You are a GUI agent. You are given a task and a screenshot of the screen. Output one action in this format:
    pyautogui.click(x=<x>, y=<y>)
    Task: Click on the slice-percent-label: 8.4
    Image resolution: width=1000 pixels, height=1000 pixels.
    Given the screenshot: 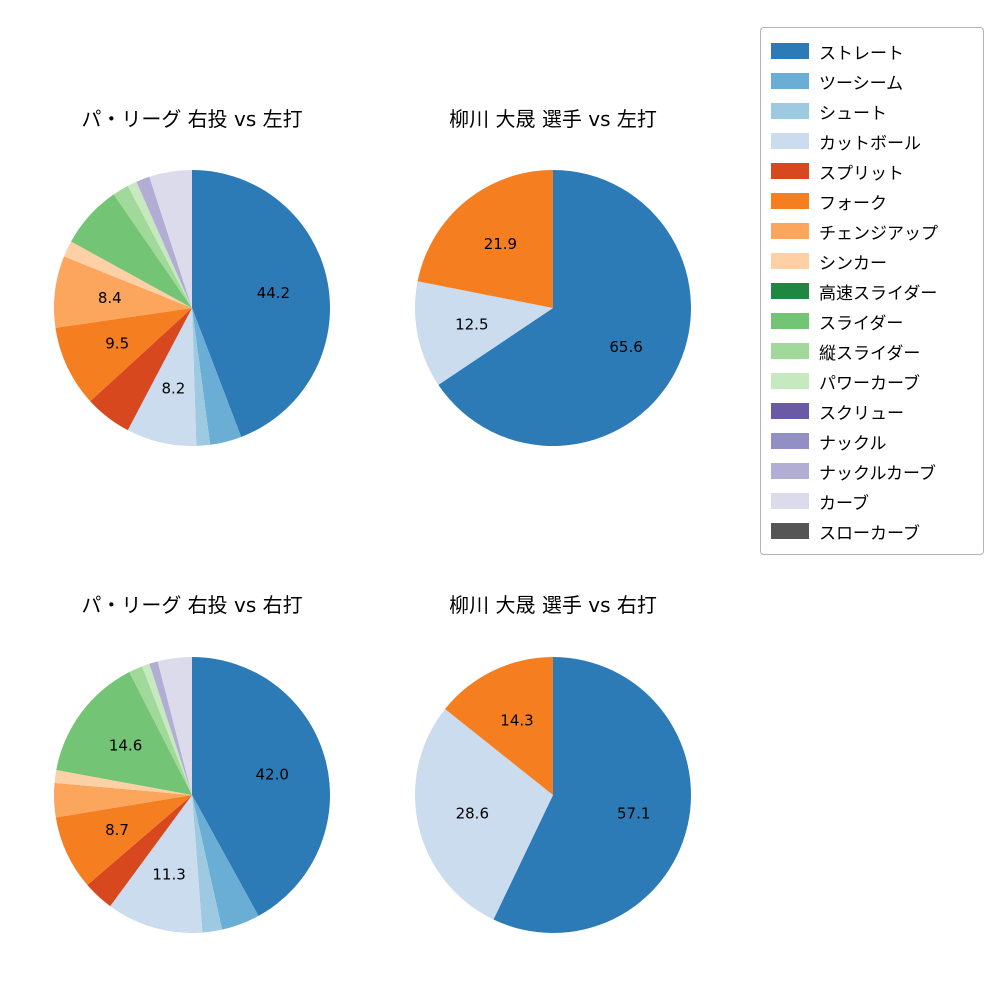 What is the action you would take?
    pyautogui.click(x=110, y=298)
    